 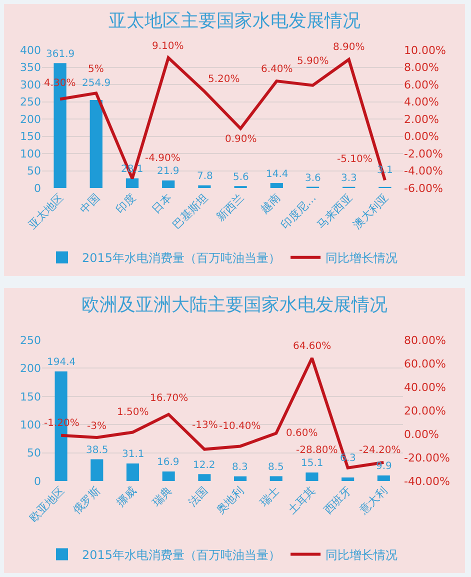 I want to click on y2-tick-label: -2.00%, so click(x=423, y=153).